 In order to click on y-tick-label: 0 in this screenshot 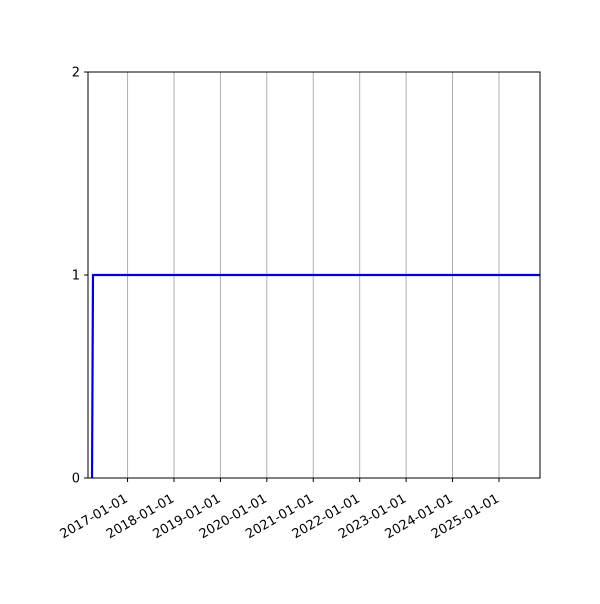, I will do `click(76, 479)`.